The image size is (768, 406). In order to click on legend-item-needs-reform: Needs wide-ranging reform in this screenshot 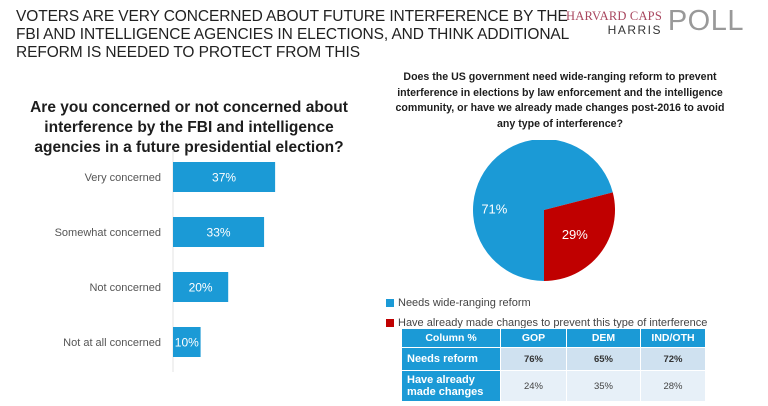, I will do `click(546, 303)`.